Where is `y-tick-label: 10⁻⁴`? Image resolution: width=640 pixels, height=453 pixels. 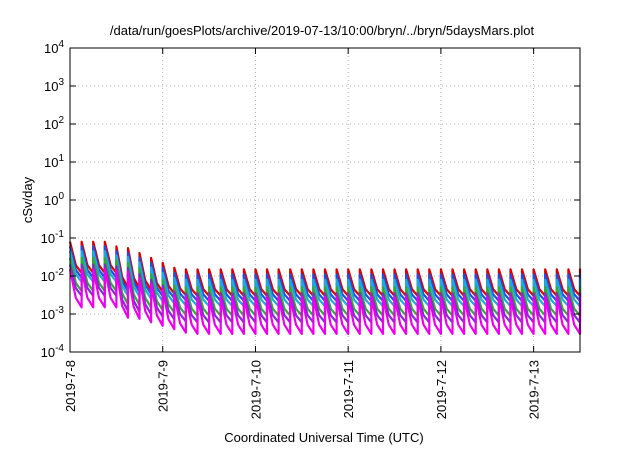 y-tick-label: 10⁻⁴ is located at coordinates (53, 351).